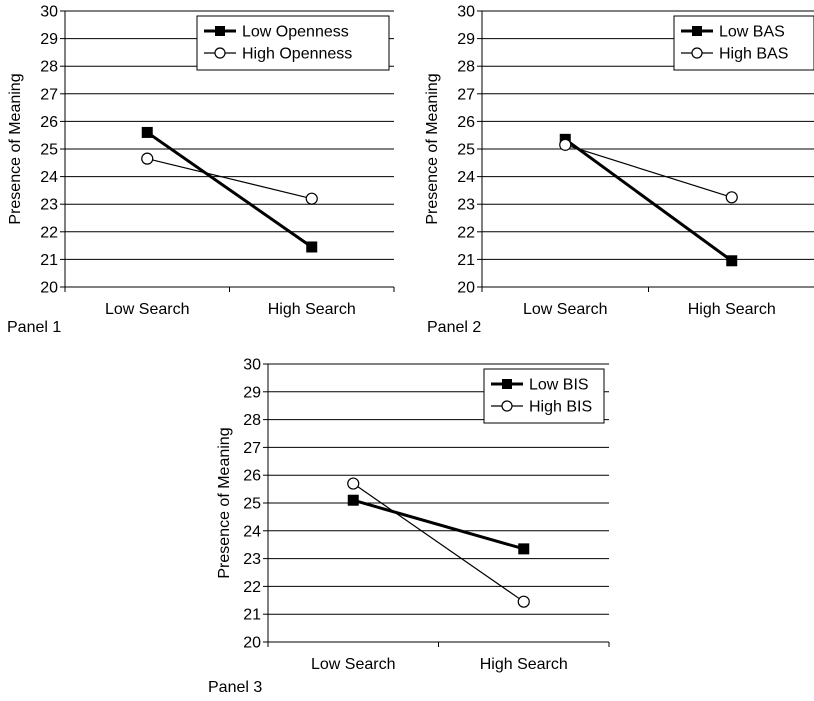 The image size is (814, 701). Describe the element at coordinates (34, 327) in the screenshot. I see `panel-label: Panel 1` at that location.